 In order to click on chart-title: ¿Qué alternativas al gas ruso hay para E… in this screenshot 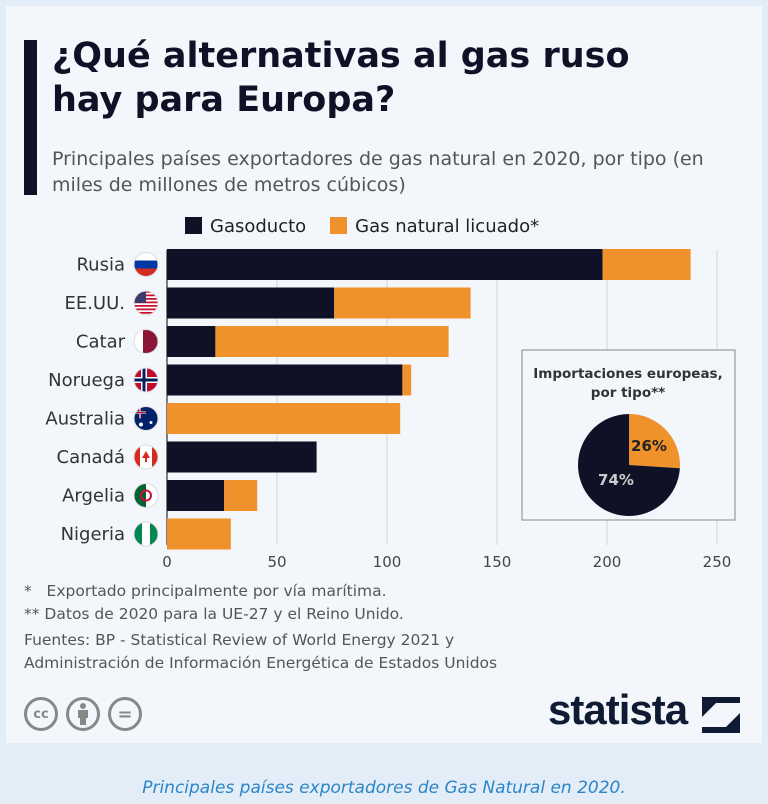, I will do `click(341, 78)`.